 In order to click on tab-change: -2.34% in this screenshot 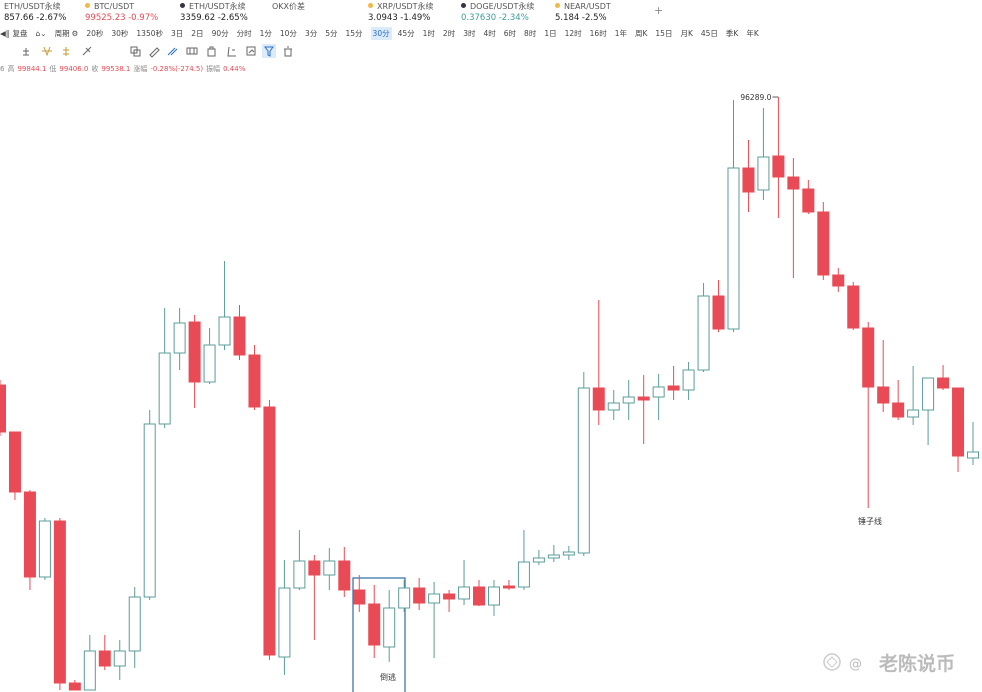, I will do `click(513, 18)`.